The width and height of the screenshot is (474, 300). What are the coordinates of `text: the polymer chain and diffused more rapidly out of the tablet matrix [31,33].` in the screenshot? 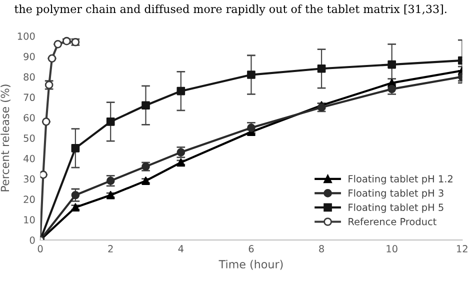 It's located at (230, 10).